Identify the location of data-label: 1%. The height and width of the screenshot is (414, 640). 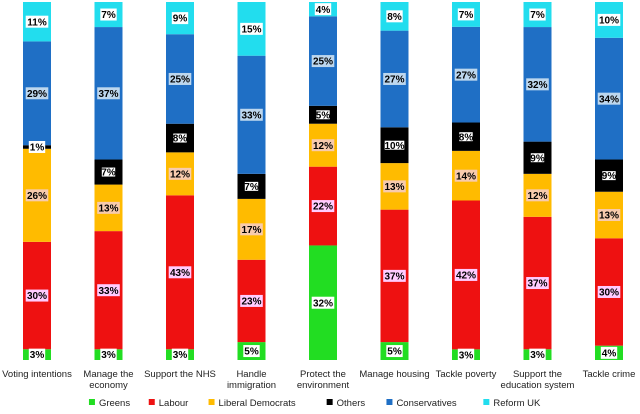
(37, 148).